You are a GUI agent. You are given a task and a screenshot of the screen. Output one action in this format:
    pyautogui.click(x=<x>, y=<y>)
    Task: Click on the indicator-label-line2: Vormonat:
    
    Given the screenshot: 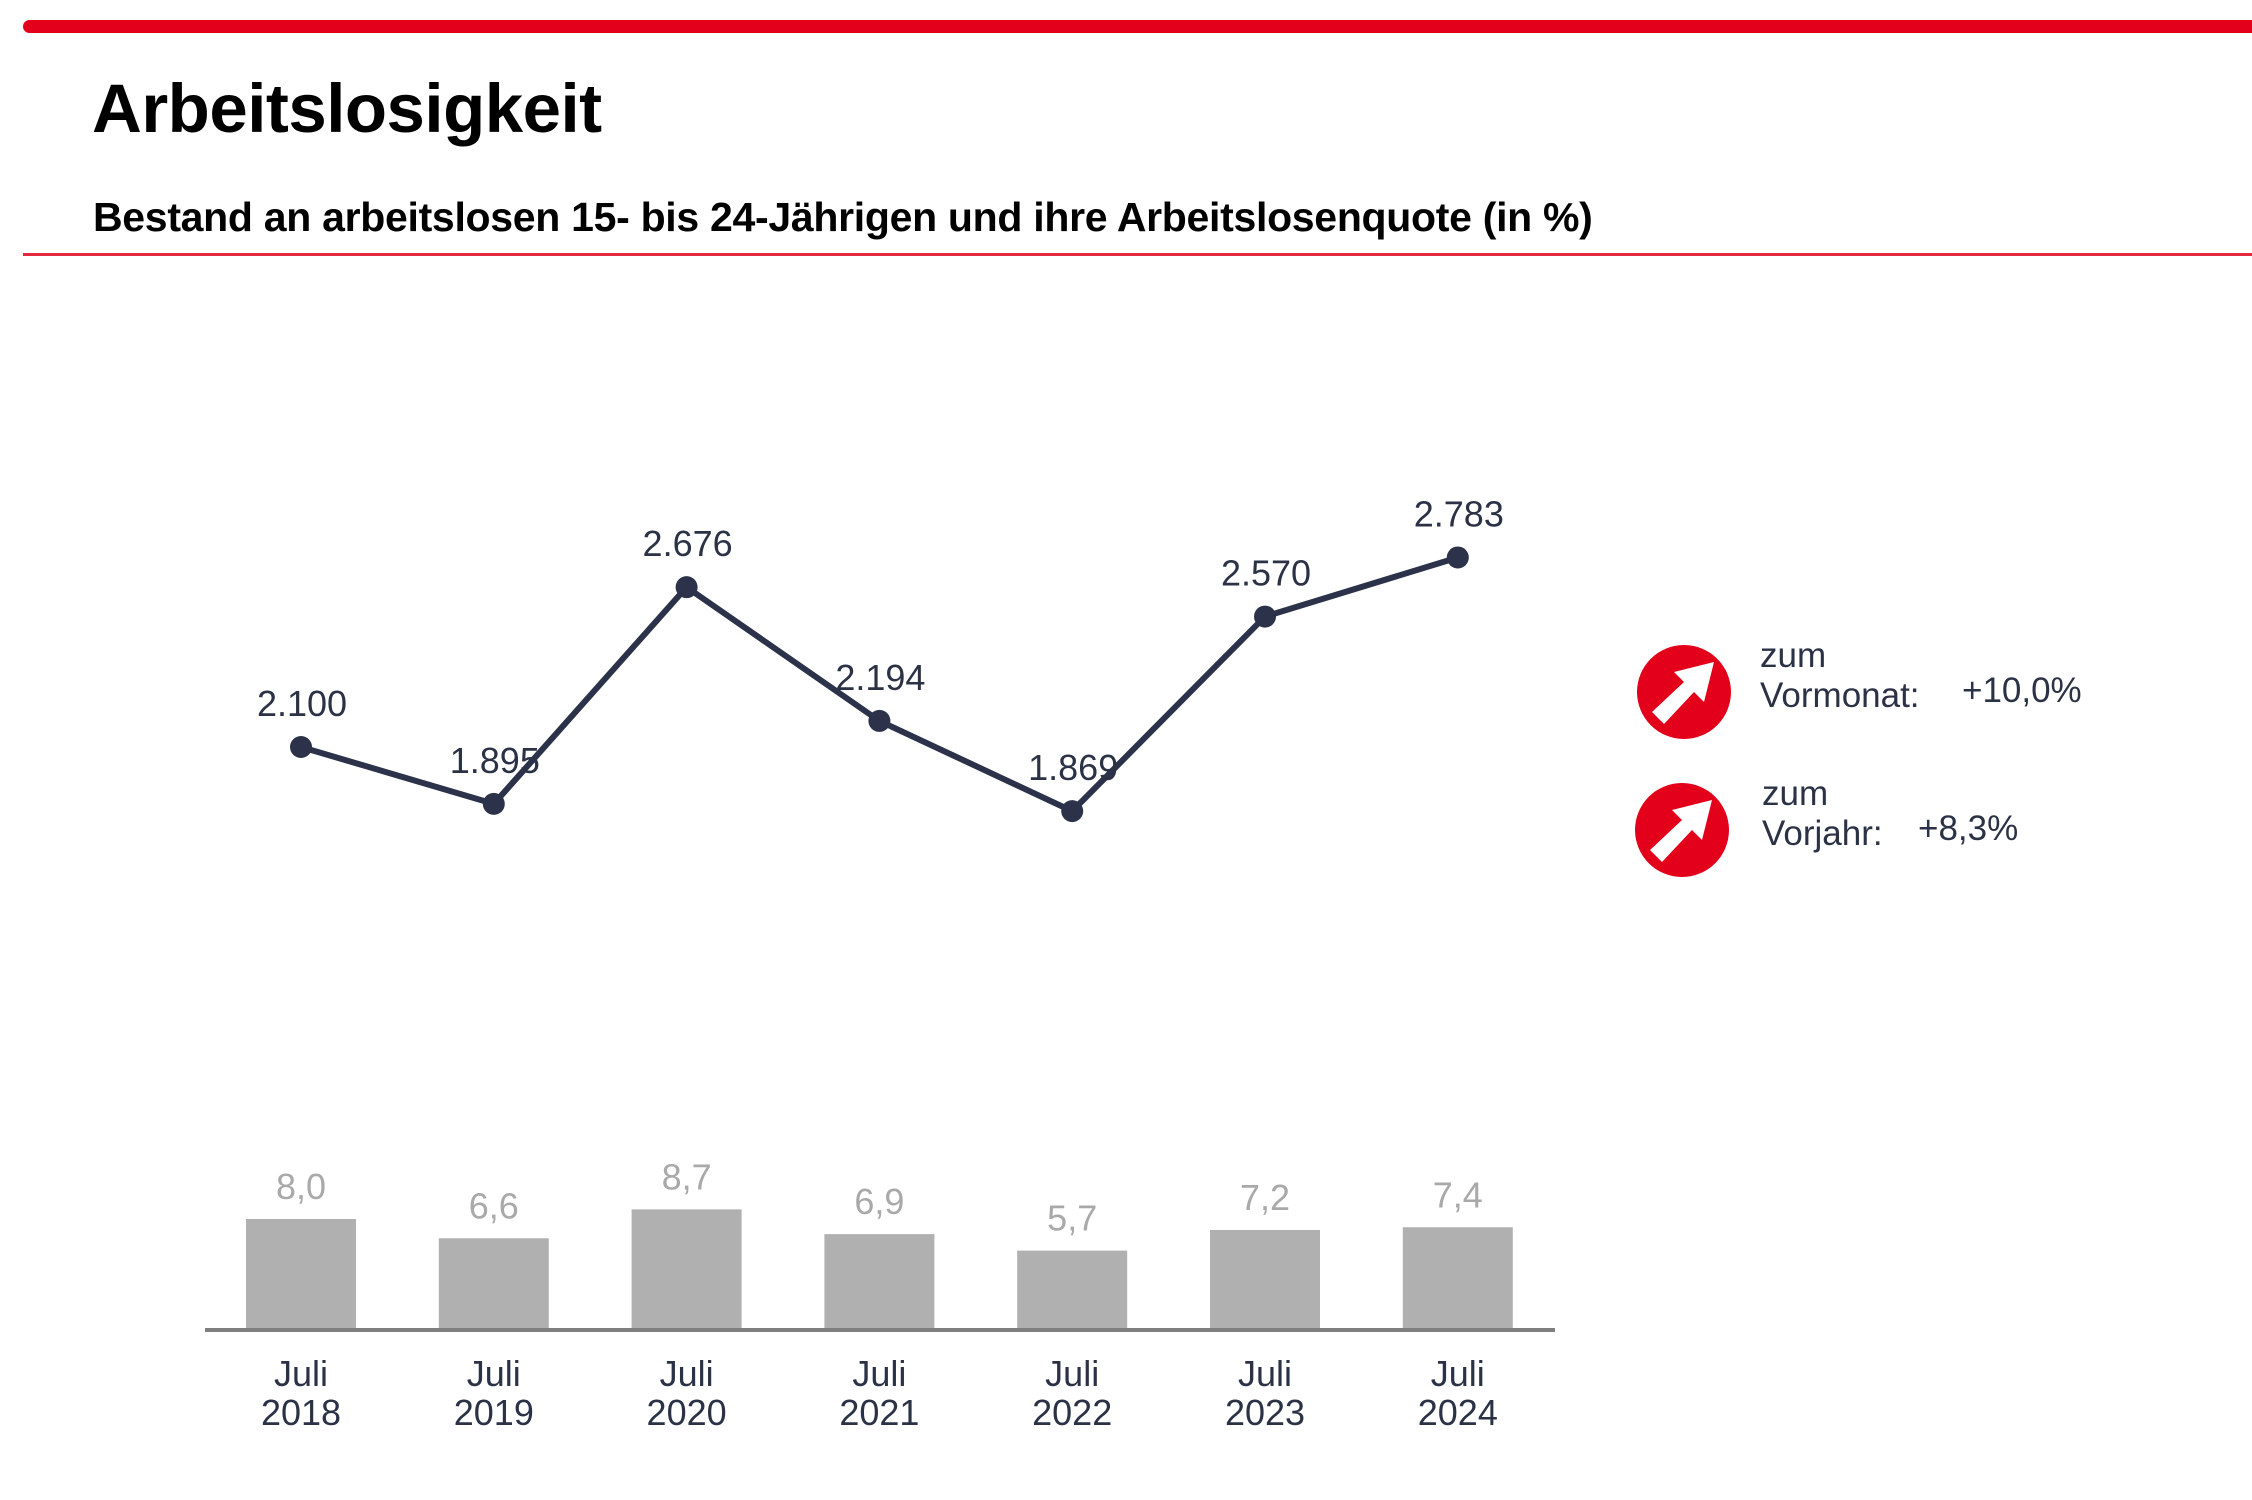 What is the action you would take?
    pyautogui.click(x=1840, y=695)
    